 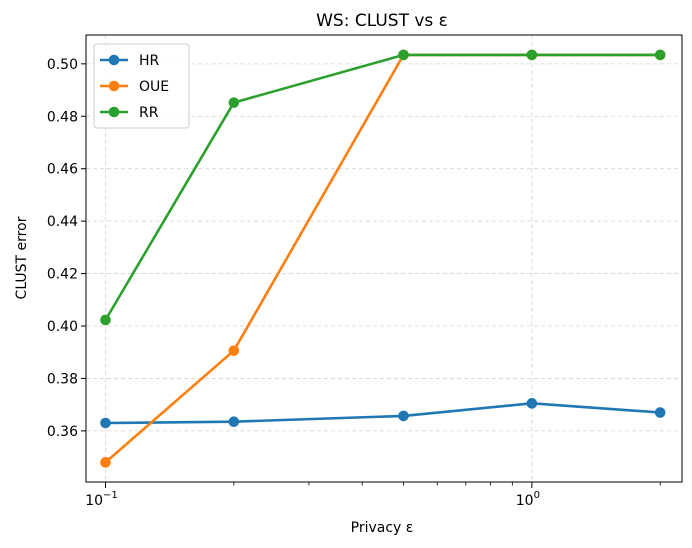 I want to click on series-line-hr, so click(x=383, y=413).